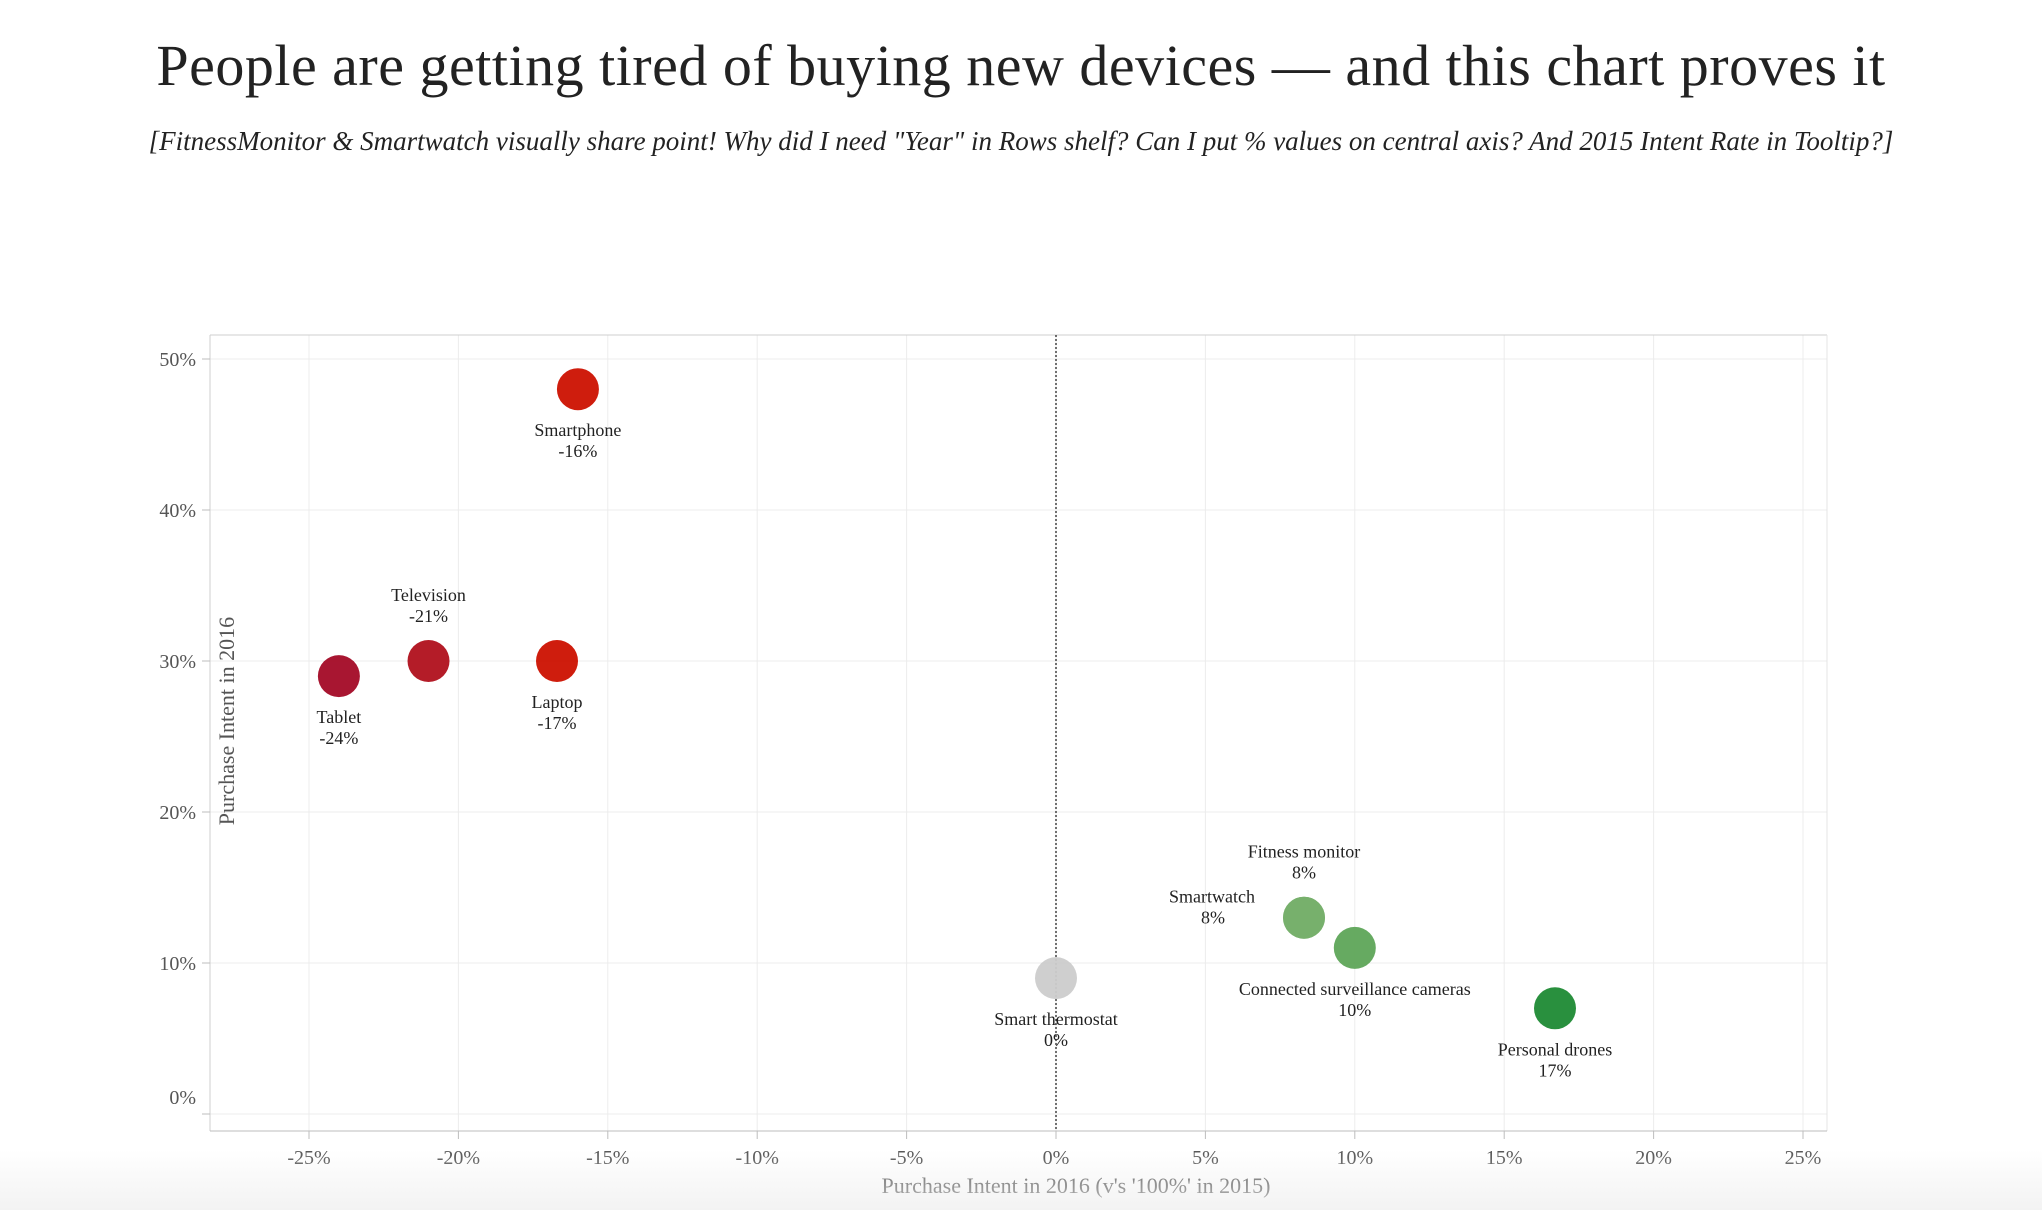 Image resolution: width=2042 pixels, height=1210 pixels. Describe the element at coordinates (177, 964) in the screenshot. I see `y-tick-label: 10%` at that location.